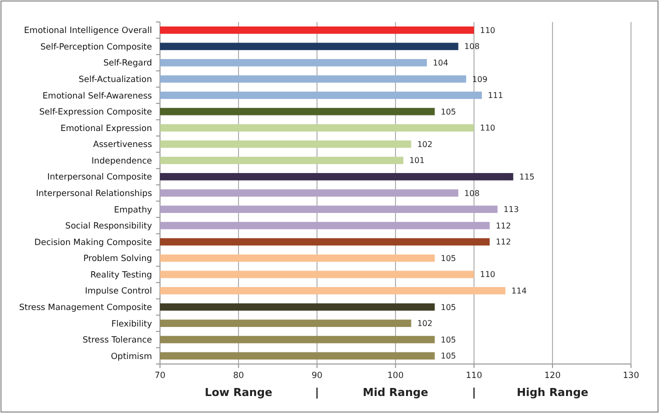 This screenshot has height=413, width=659. What do you see at coordinates (115, 79) in the screenshot?
I see `y-tick-label: Self-Actualization` at bounding box center [115, 79].